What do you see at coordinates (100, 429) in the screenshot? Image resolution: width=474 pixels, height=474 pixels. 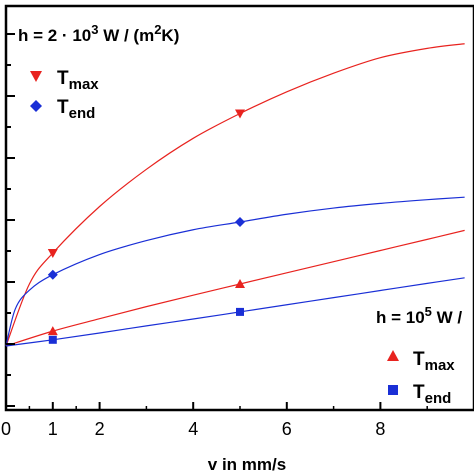 I see `x-tick-label: 2` at bounding box center [100, 429].